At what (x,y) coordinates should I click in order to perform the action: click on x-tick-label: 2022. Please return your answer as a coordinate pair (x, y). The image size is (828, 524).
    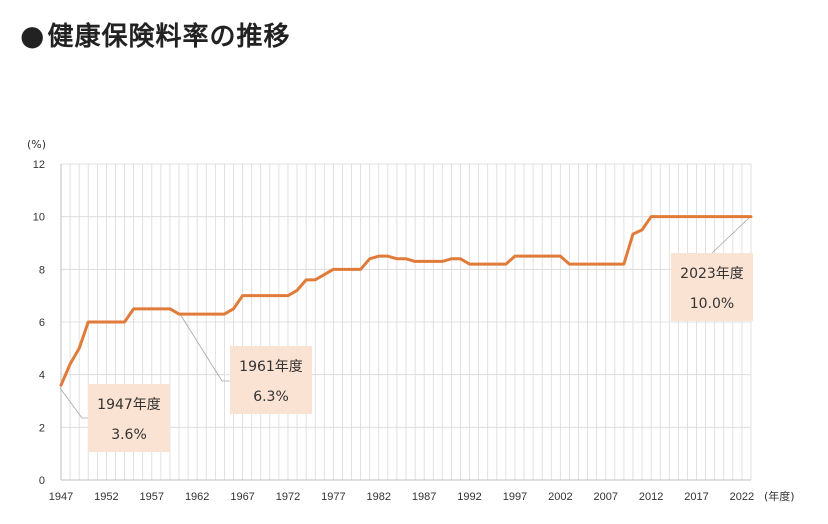
    Looking at the image, I should click on (742, 497).